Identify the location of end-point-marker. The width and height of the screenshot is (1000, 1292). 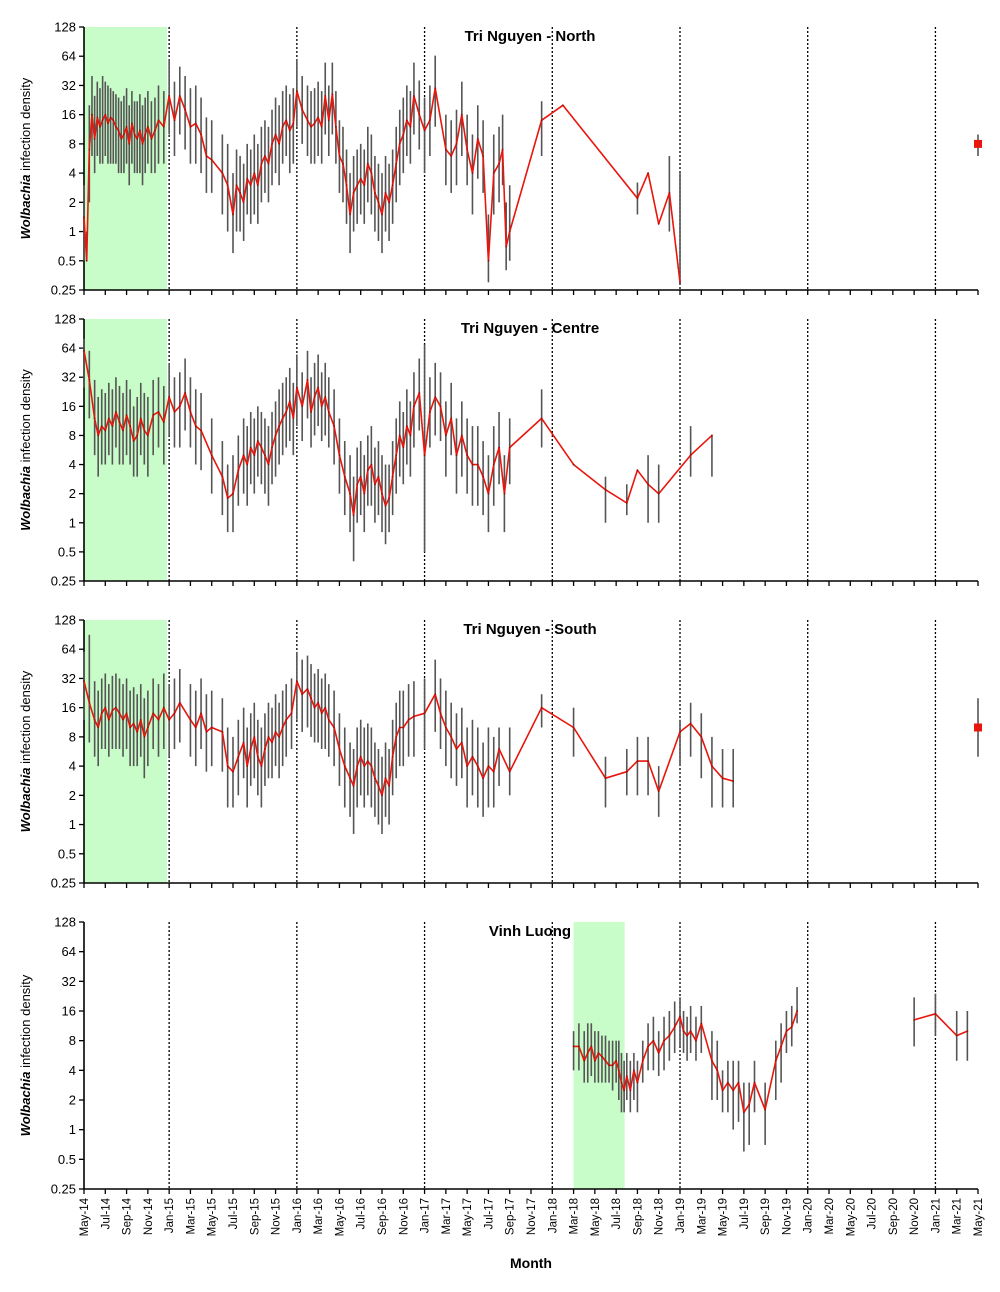
(978, 727).